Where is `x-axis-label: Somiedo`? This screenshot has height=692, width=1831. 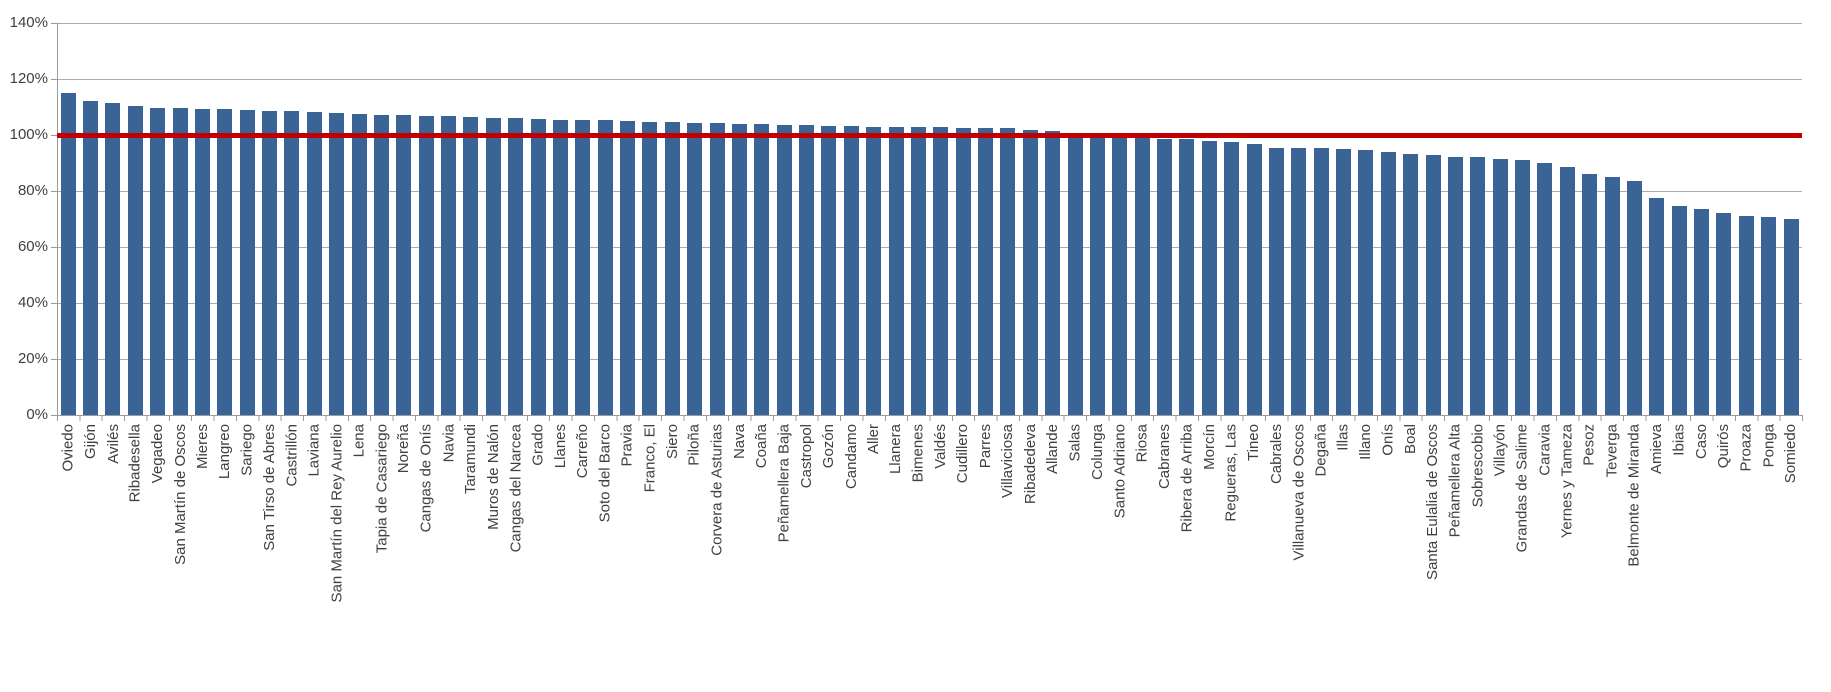 x-axis-label: Somiedo is located at coordinates (1791, 454).